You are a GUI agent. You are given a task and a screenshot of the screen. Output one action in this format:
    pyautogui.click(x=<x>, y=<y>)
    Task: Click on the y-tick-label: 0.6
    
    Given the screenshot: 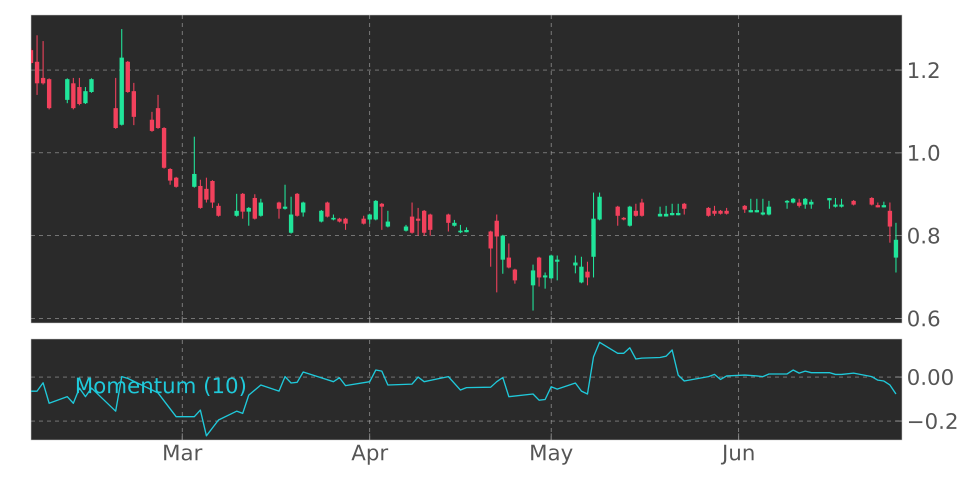 What is the action you would take?
    pyautogui.click(x=924, y=318)
    